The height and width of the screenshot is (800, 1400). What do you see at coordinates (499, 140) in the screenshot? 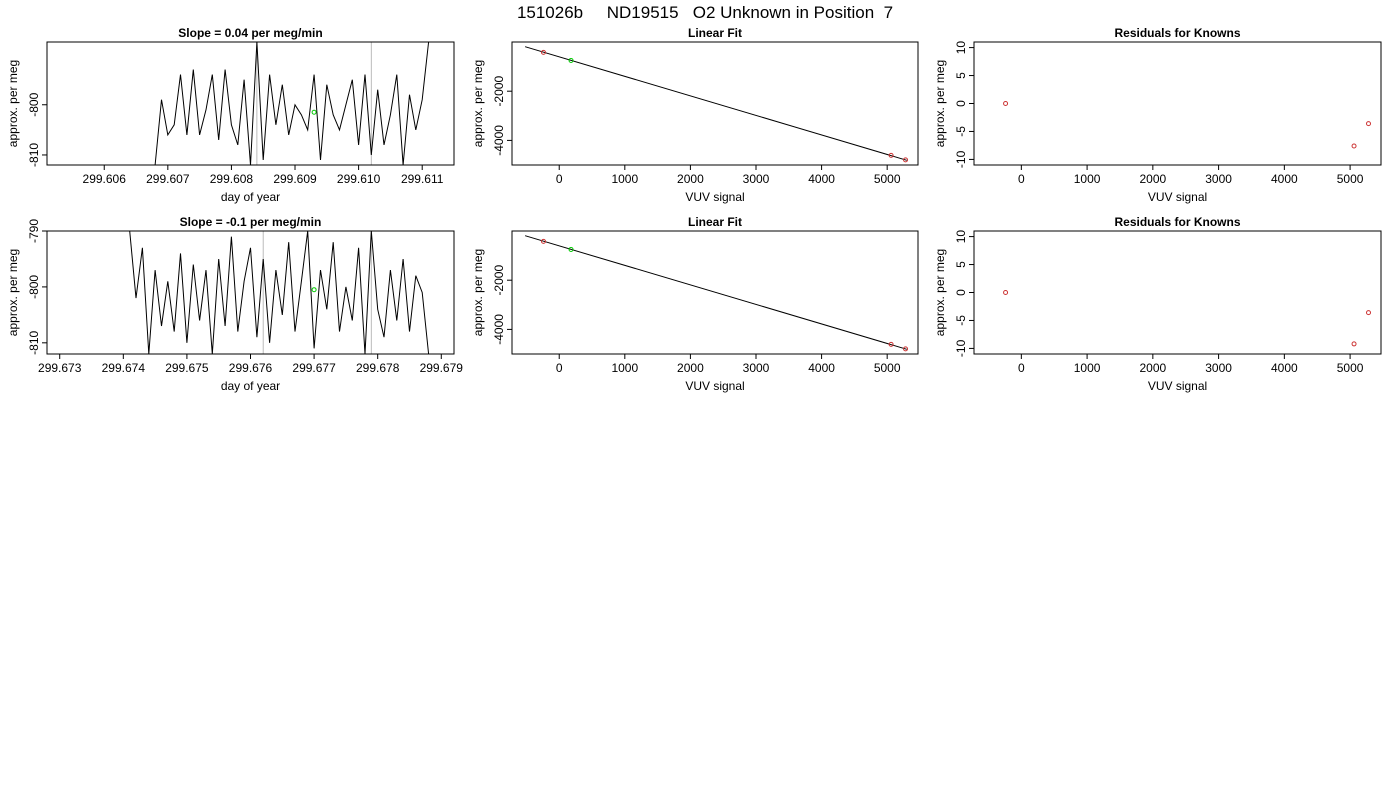
I see `y-tick-label: -4000` at bounding box center [499, 140].